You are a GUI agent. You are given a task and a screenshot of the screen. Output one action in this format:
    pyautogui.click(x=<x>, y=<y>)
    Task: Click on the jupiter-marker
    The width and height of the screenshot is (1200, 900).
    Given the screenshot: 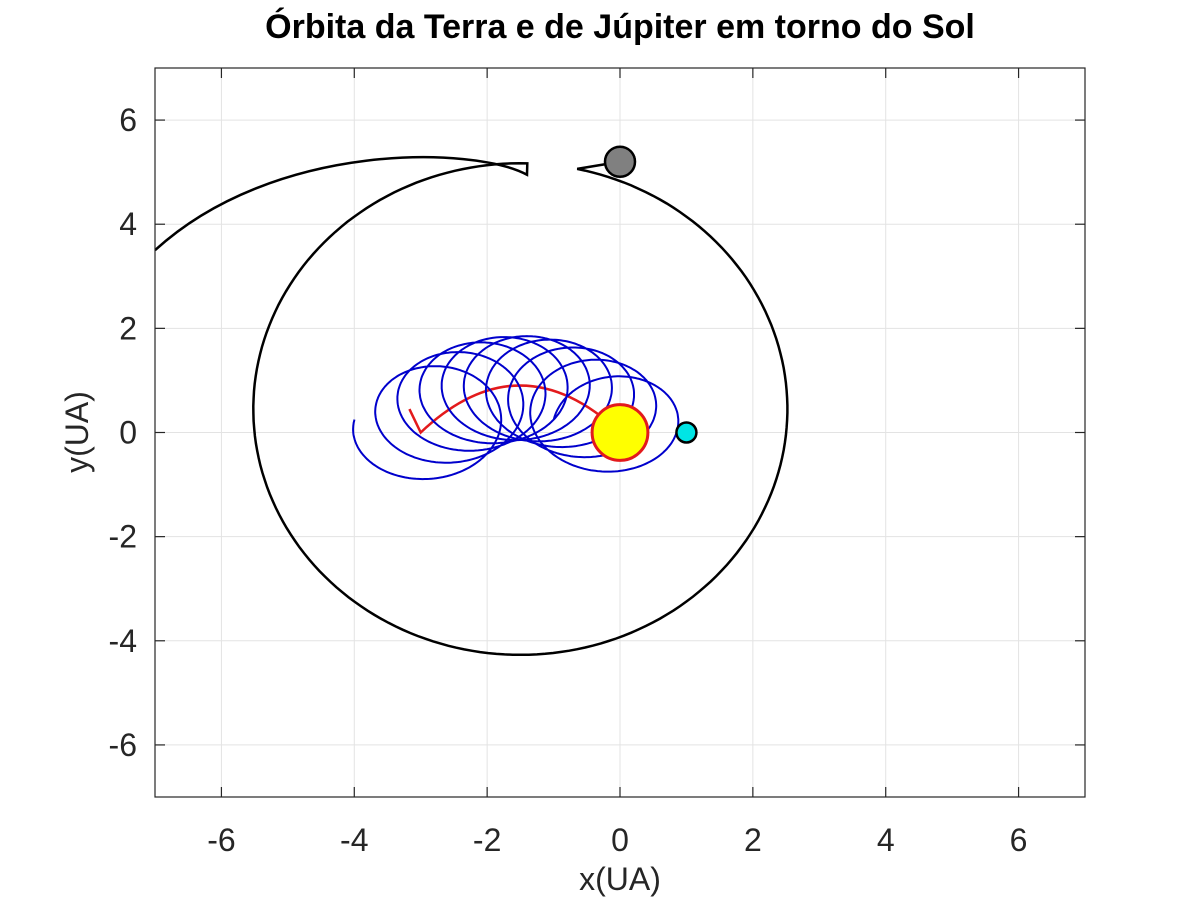 What is the action you would take?
    pyautogui.click(x=620, y=161)
    